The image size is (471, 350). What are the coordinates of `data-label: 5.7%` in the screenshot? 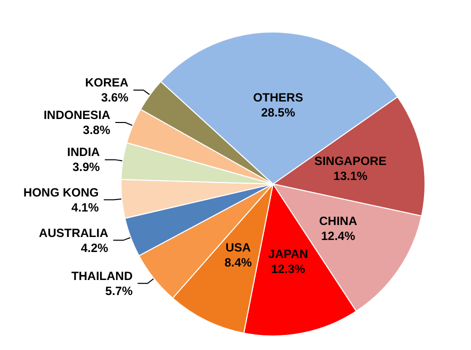 It's located at (119, 291).